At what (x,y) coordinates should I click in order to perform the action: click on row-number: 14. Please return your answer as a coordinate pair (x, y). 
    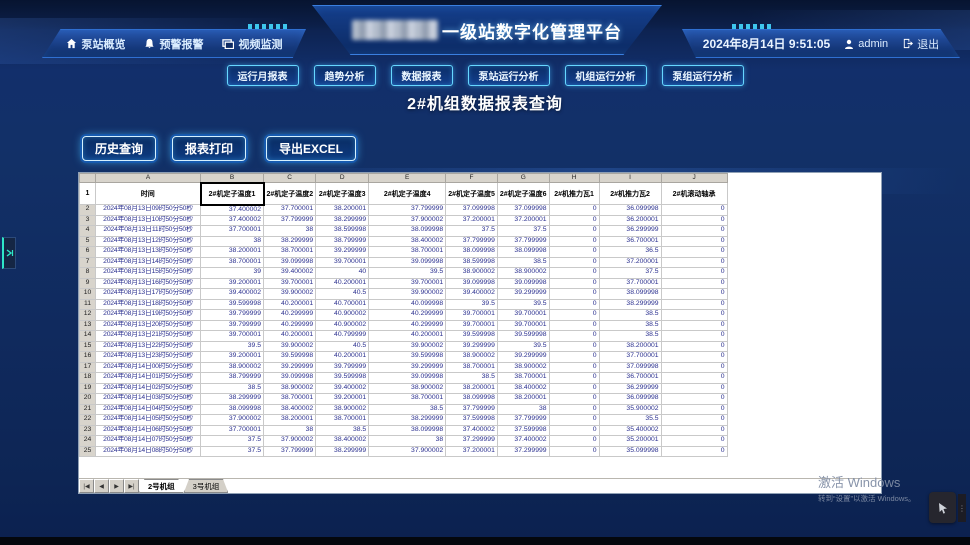
    Looking at the image, I should click on (87, 336).